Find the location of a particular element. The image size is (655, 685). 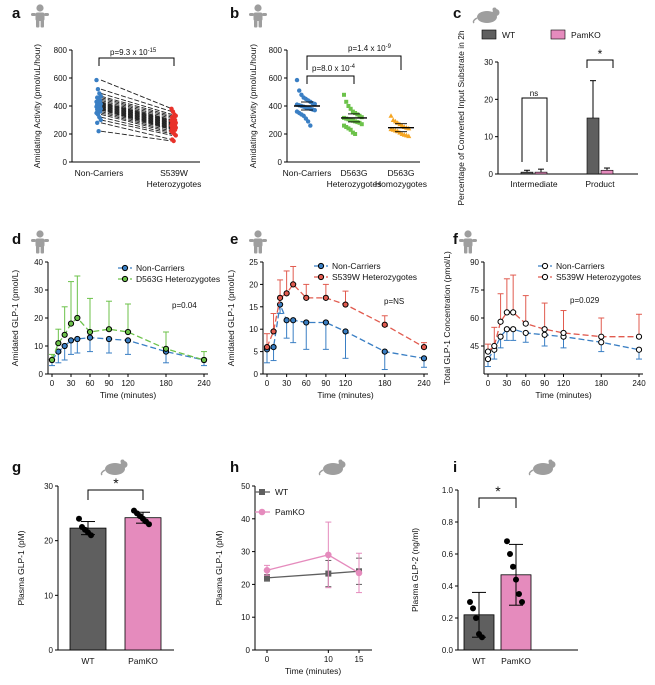

x-tick-label: PamKO is located at coordinates (516, 661).